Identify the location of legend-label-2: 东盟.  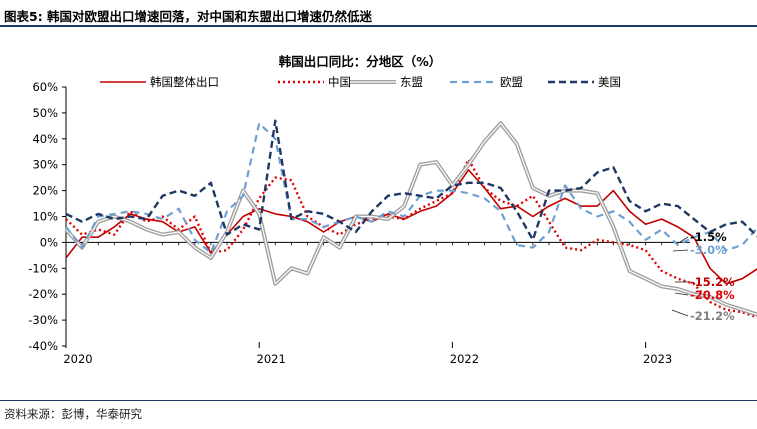
(411, 82).